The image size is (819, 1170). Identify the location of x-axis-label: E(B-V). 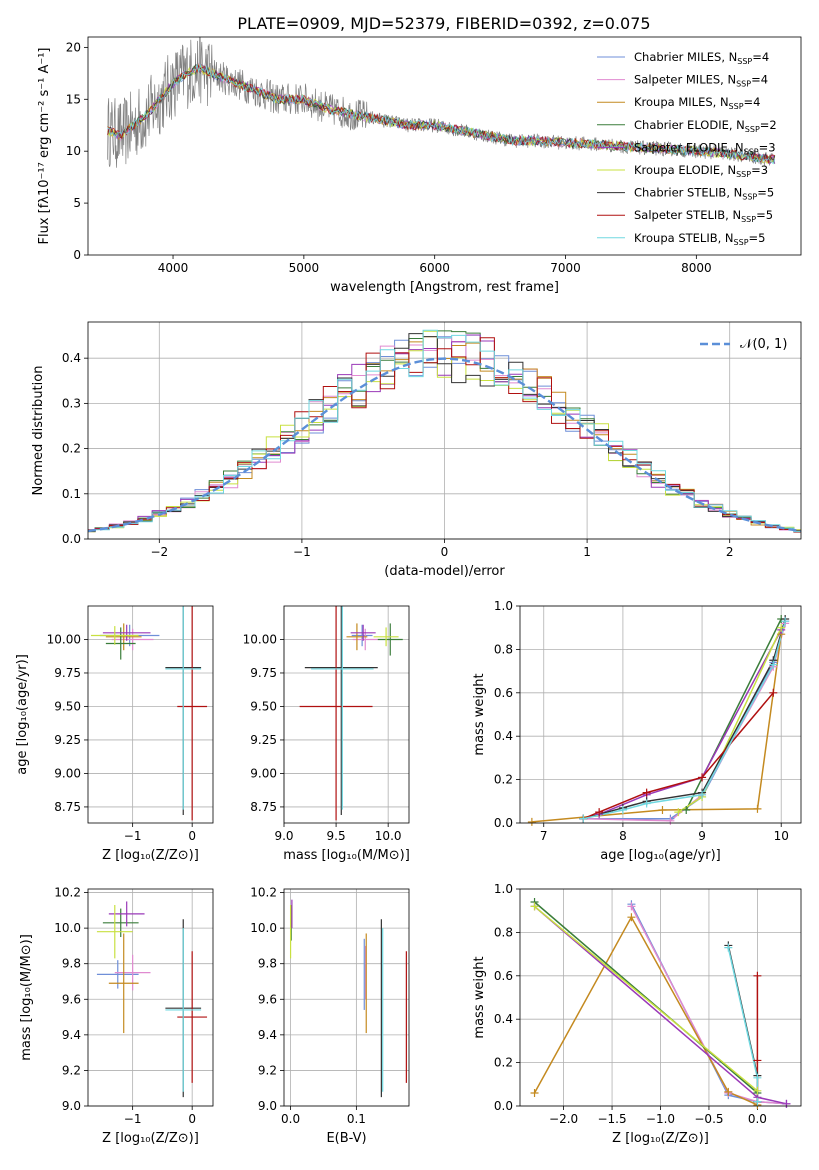
(346, 1138).